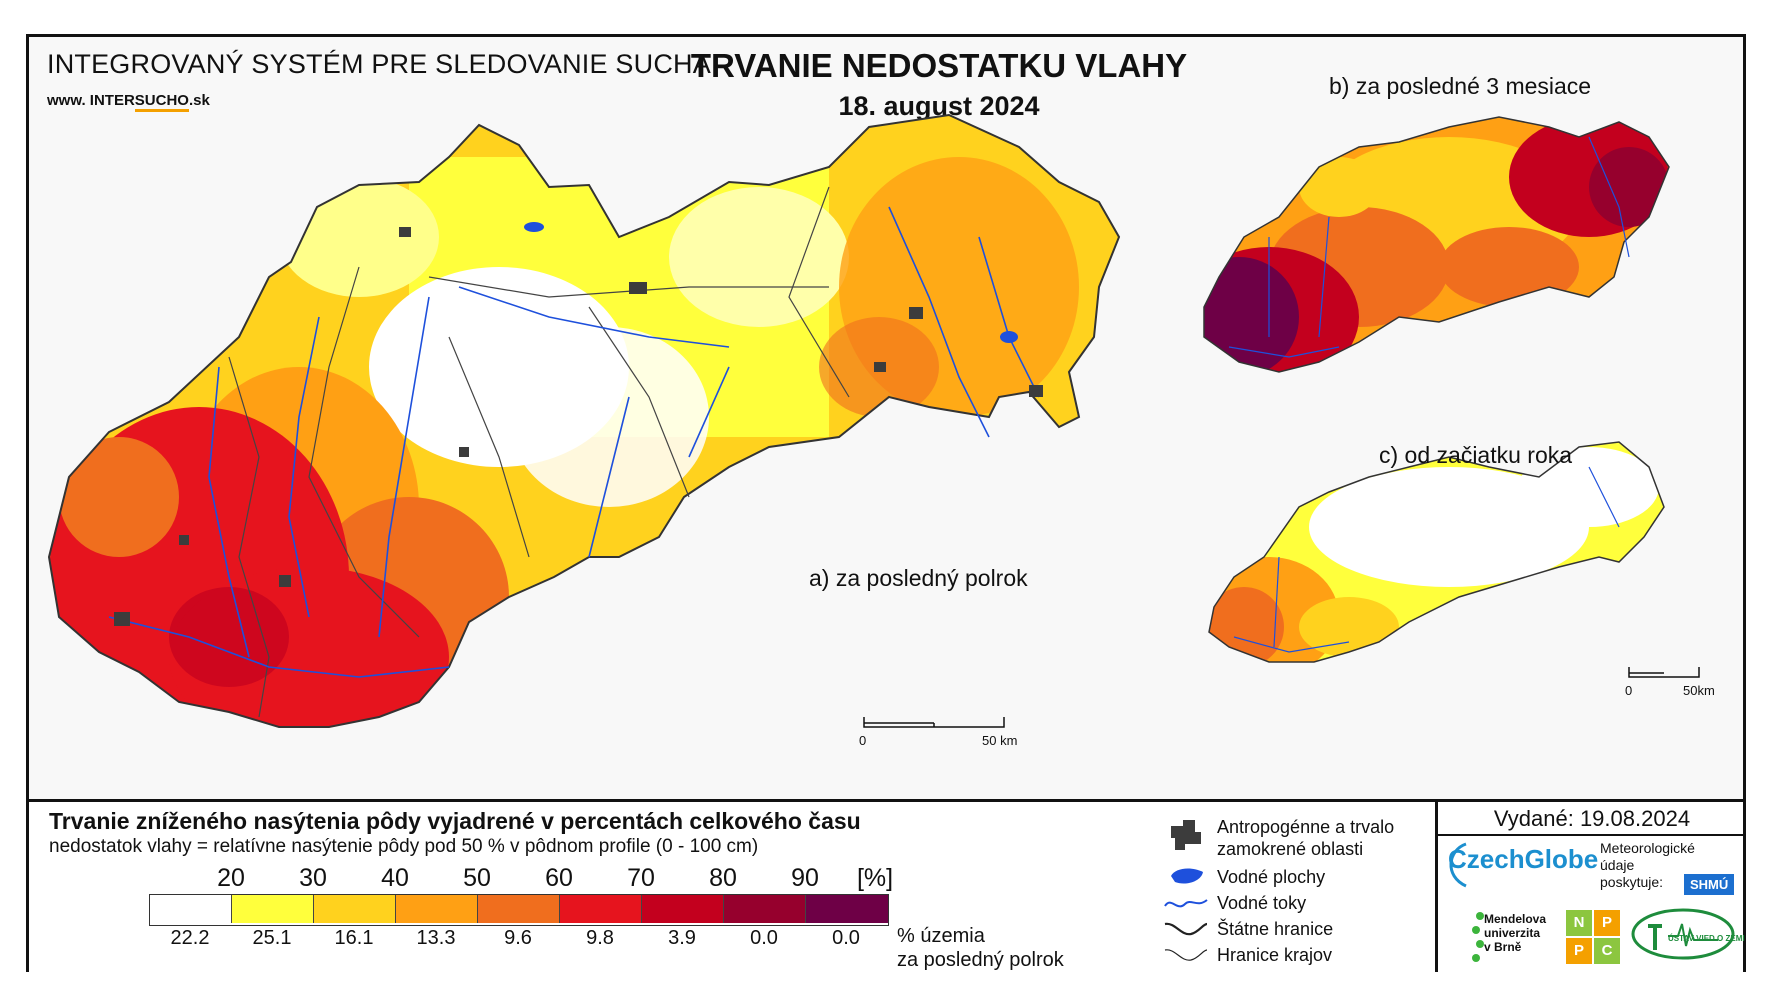 This screenshot has height=1003, width=1772. Describe the element at coordinates (1186, 835) in the screenshot. I see `anthropogenic-icon` at that location.